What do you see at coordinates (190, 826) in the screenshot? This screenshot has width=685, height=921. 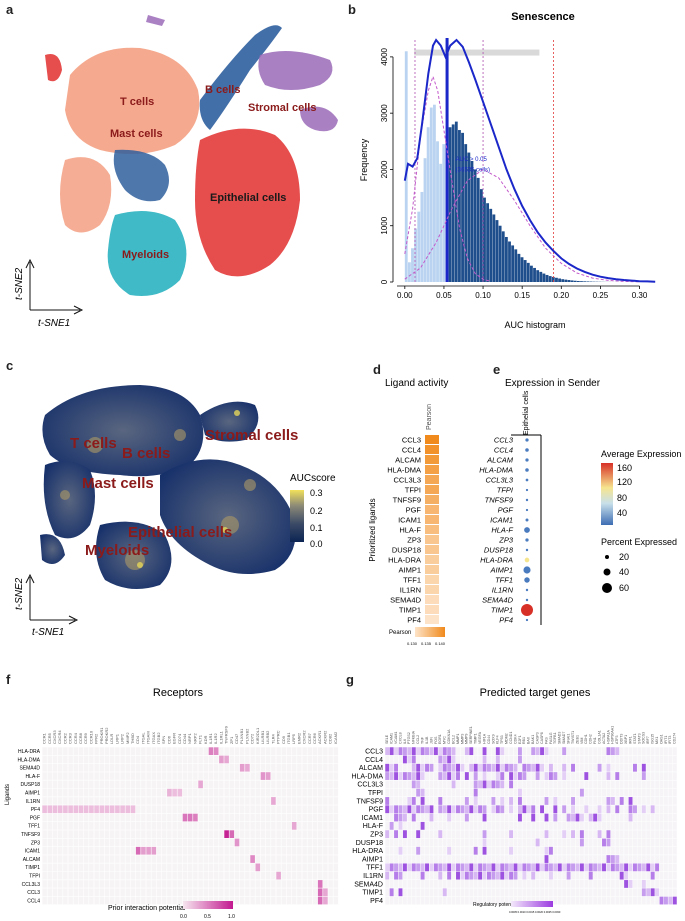 I see `receptors-background` at bounding box center [190, 826].